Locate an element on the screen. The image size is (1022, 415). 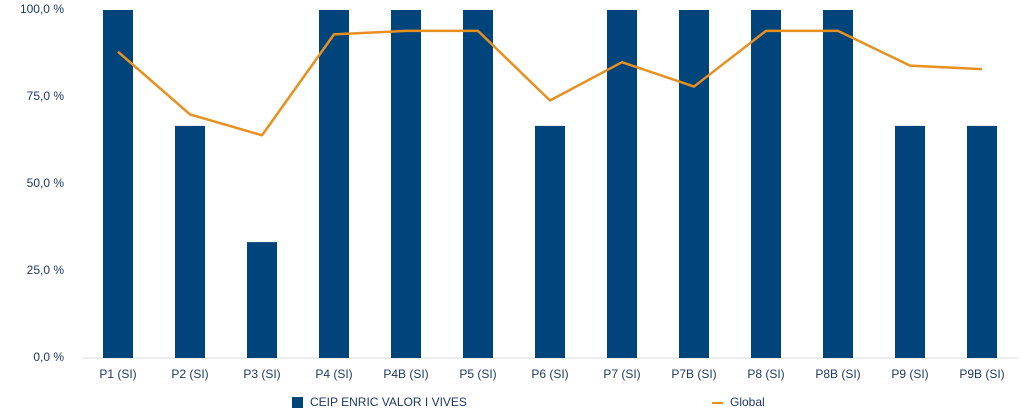
x-tick-label: P2 (SI) is located at coordinates (189, 374).